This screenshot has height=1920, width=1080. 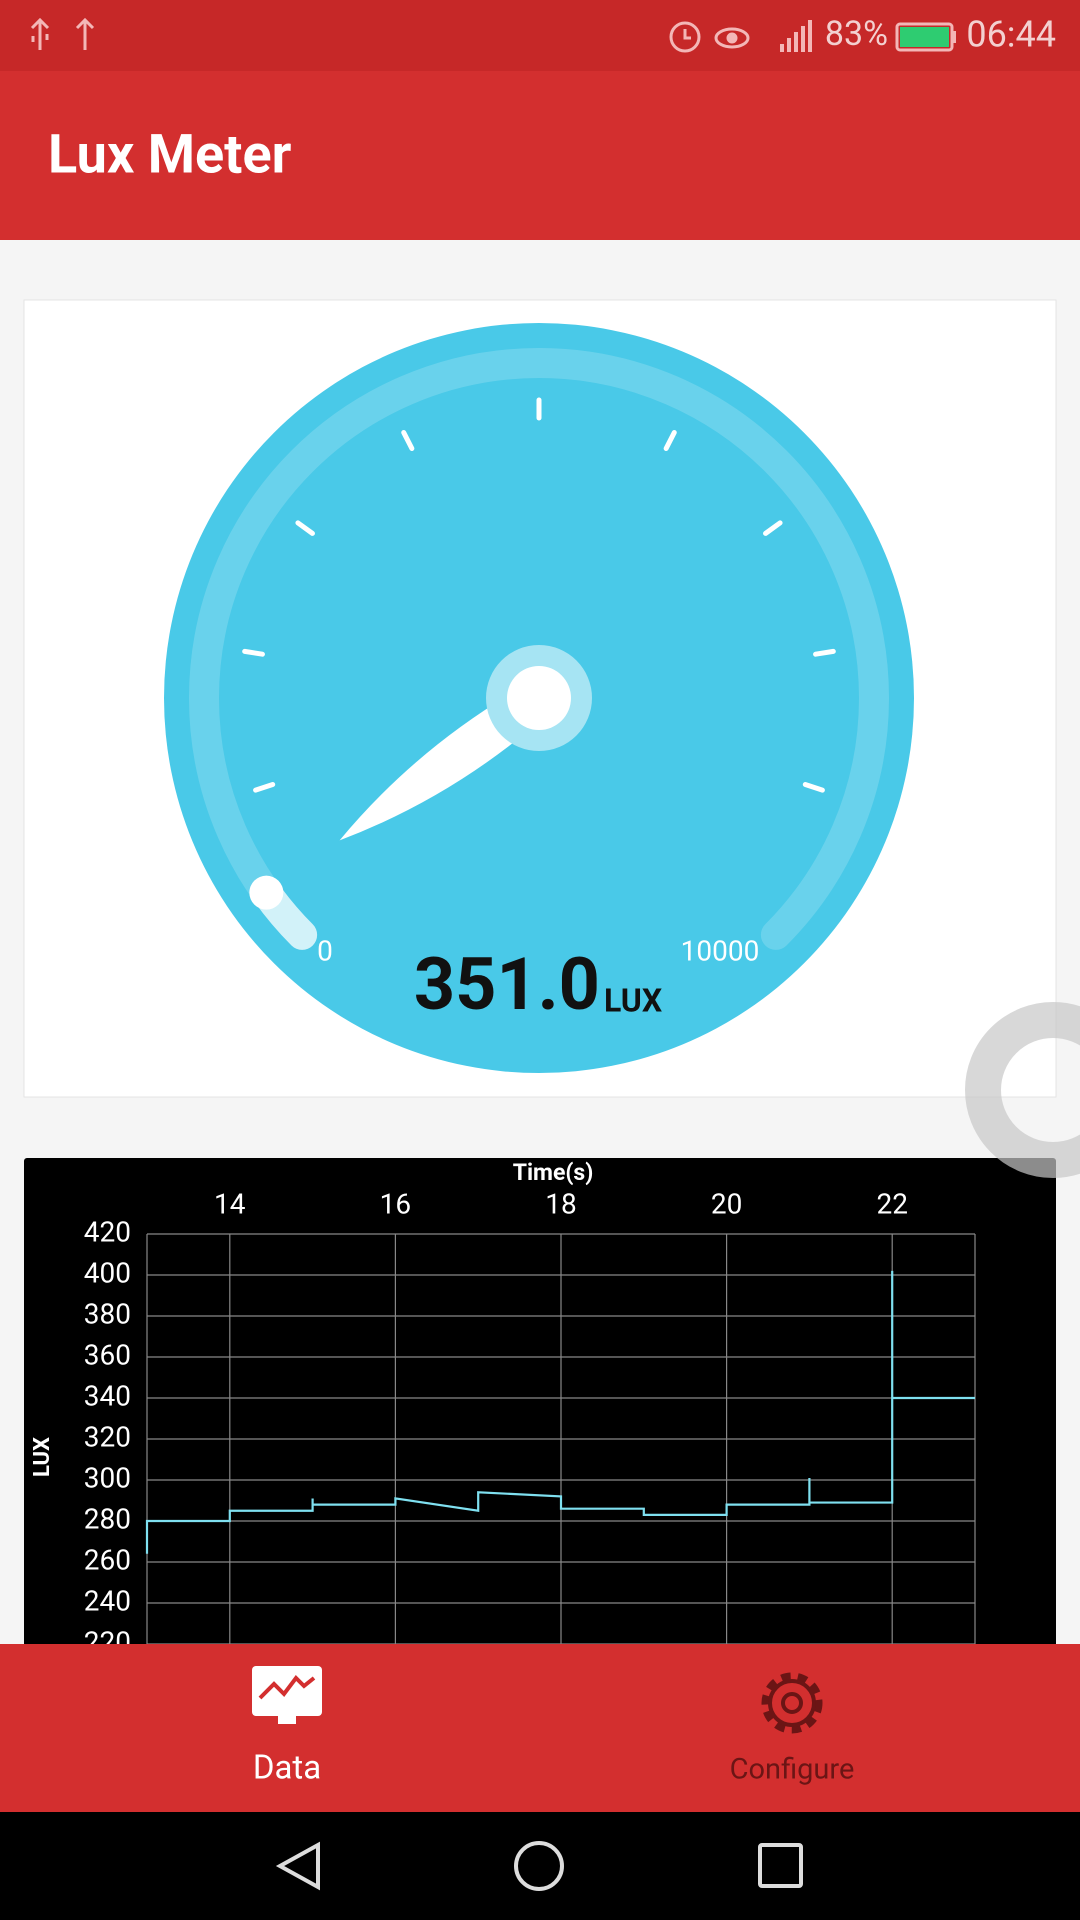 I want to click on x-tick-label: 18, so click(x=560, y=1203).